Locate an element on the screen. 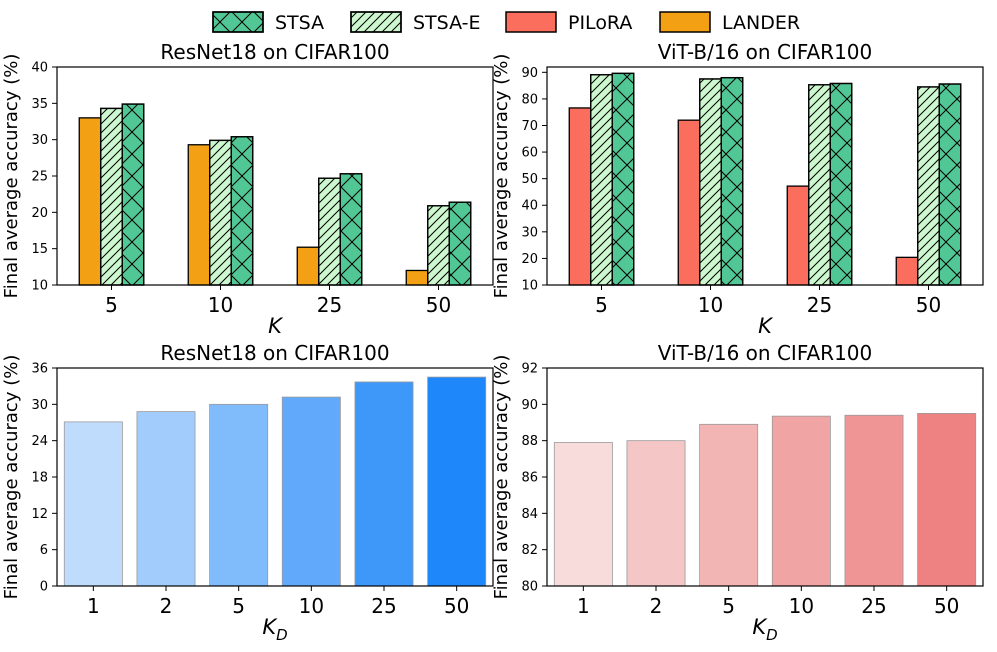  y-tick-label: 18 is located at coordinates (39, 478).